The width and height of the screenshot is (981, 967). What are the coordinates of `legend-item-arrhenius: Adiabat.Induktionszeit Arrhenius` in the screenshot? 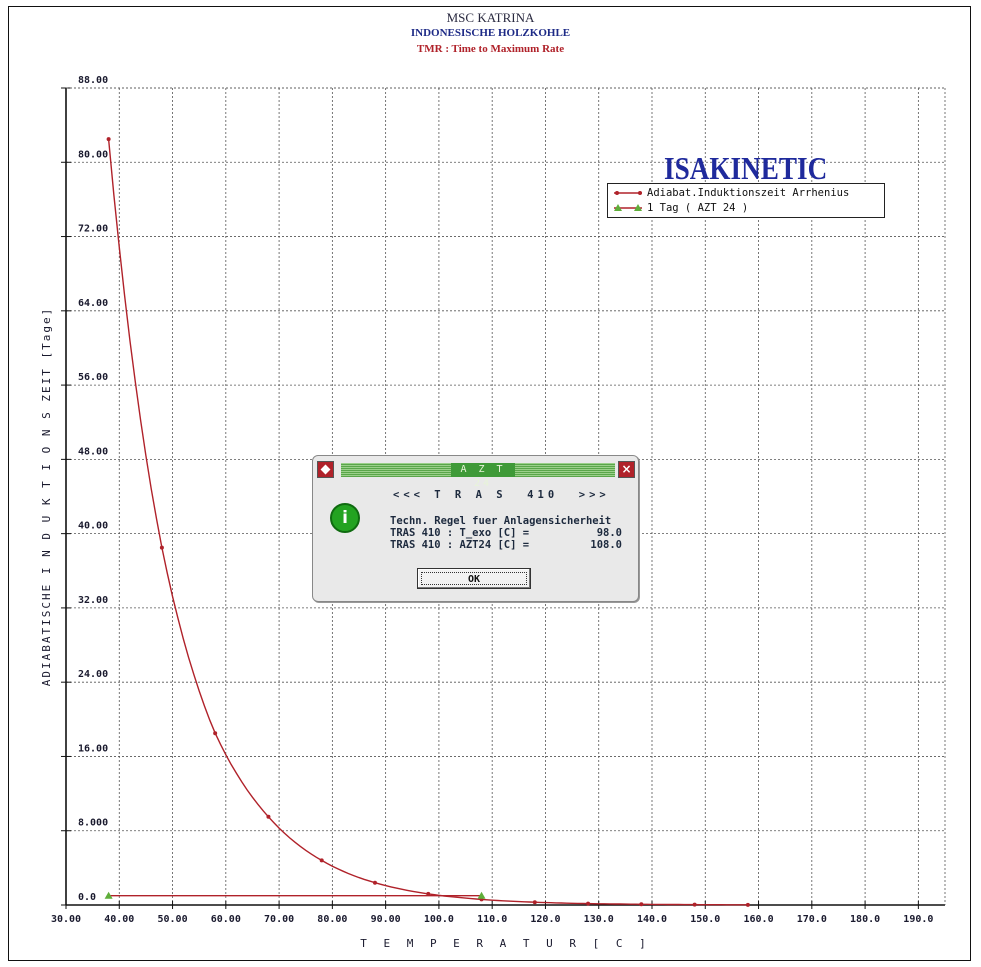 It's located at (730, 193).